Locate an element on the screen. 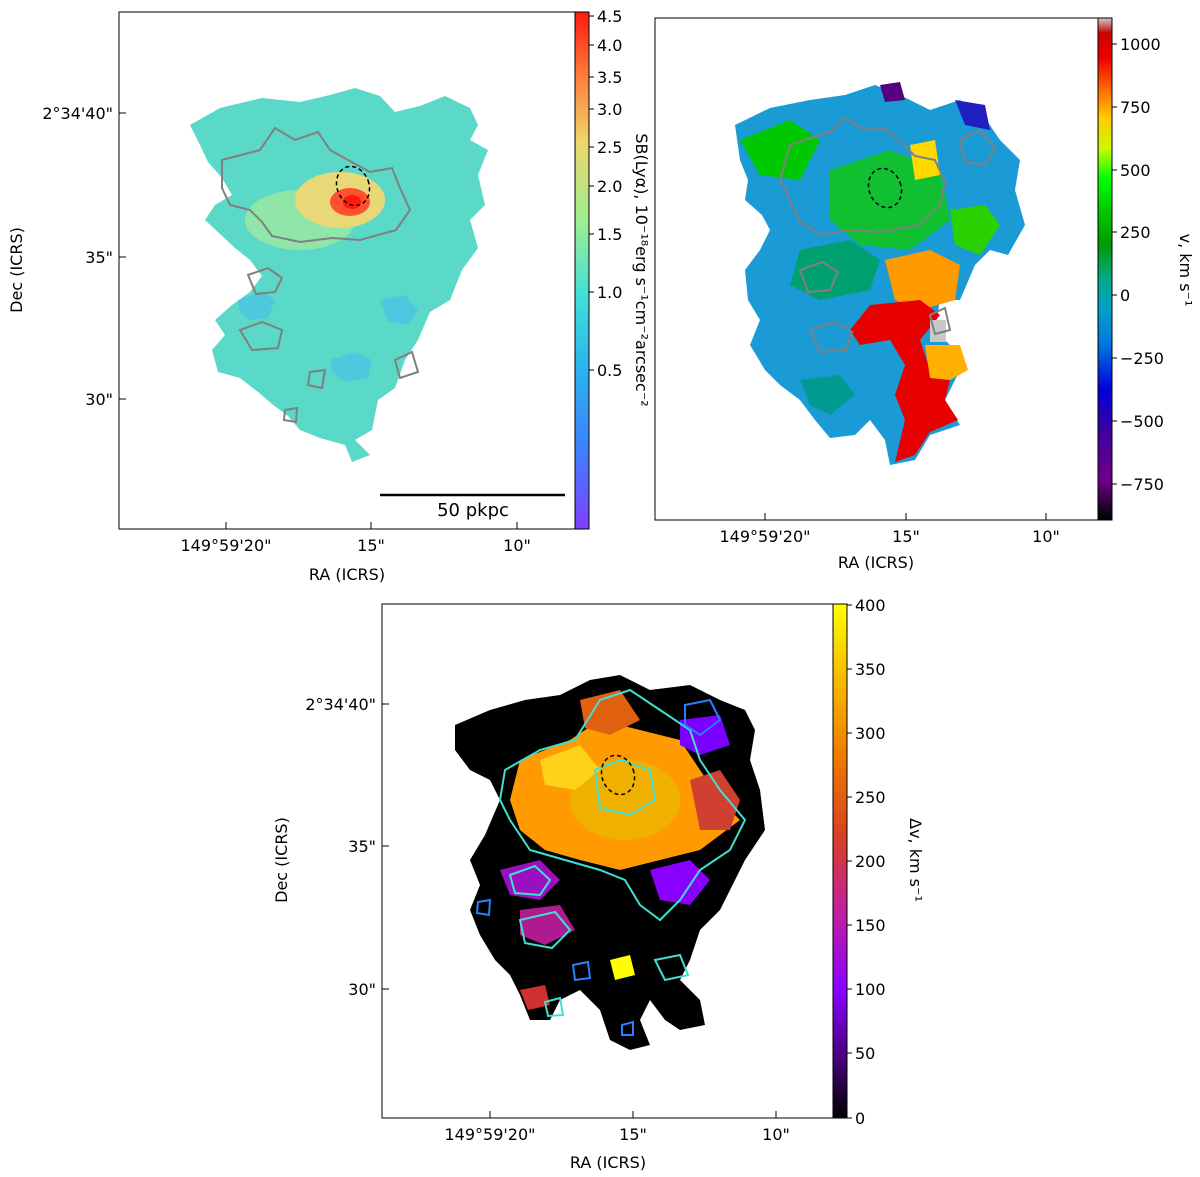 Image resolution: width=1200 pixels, height=1177 pixels. colorbar-v is located at coordinates (1105, 269).